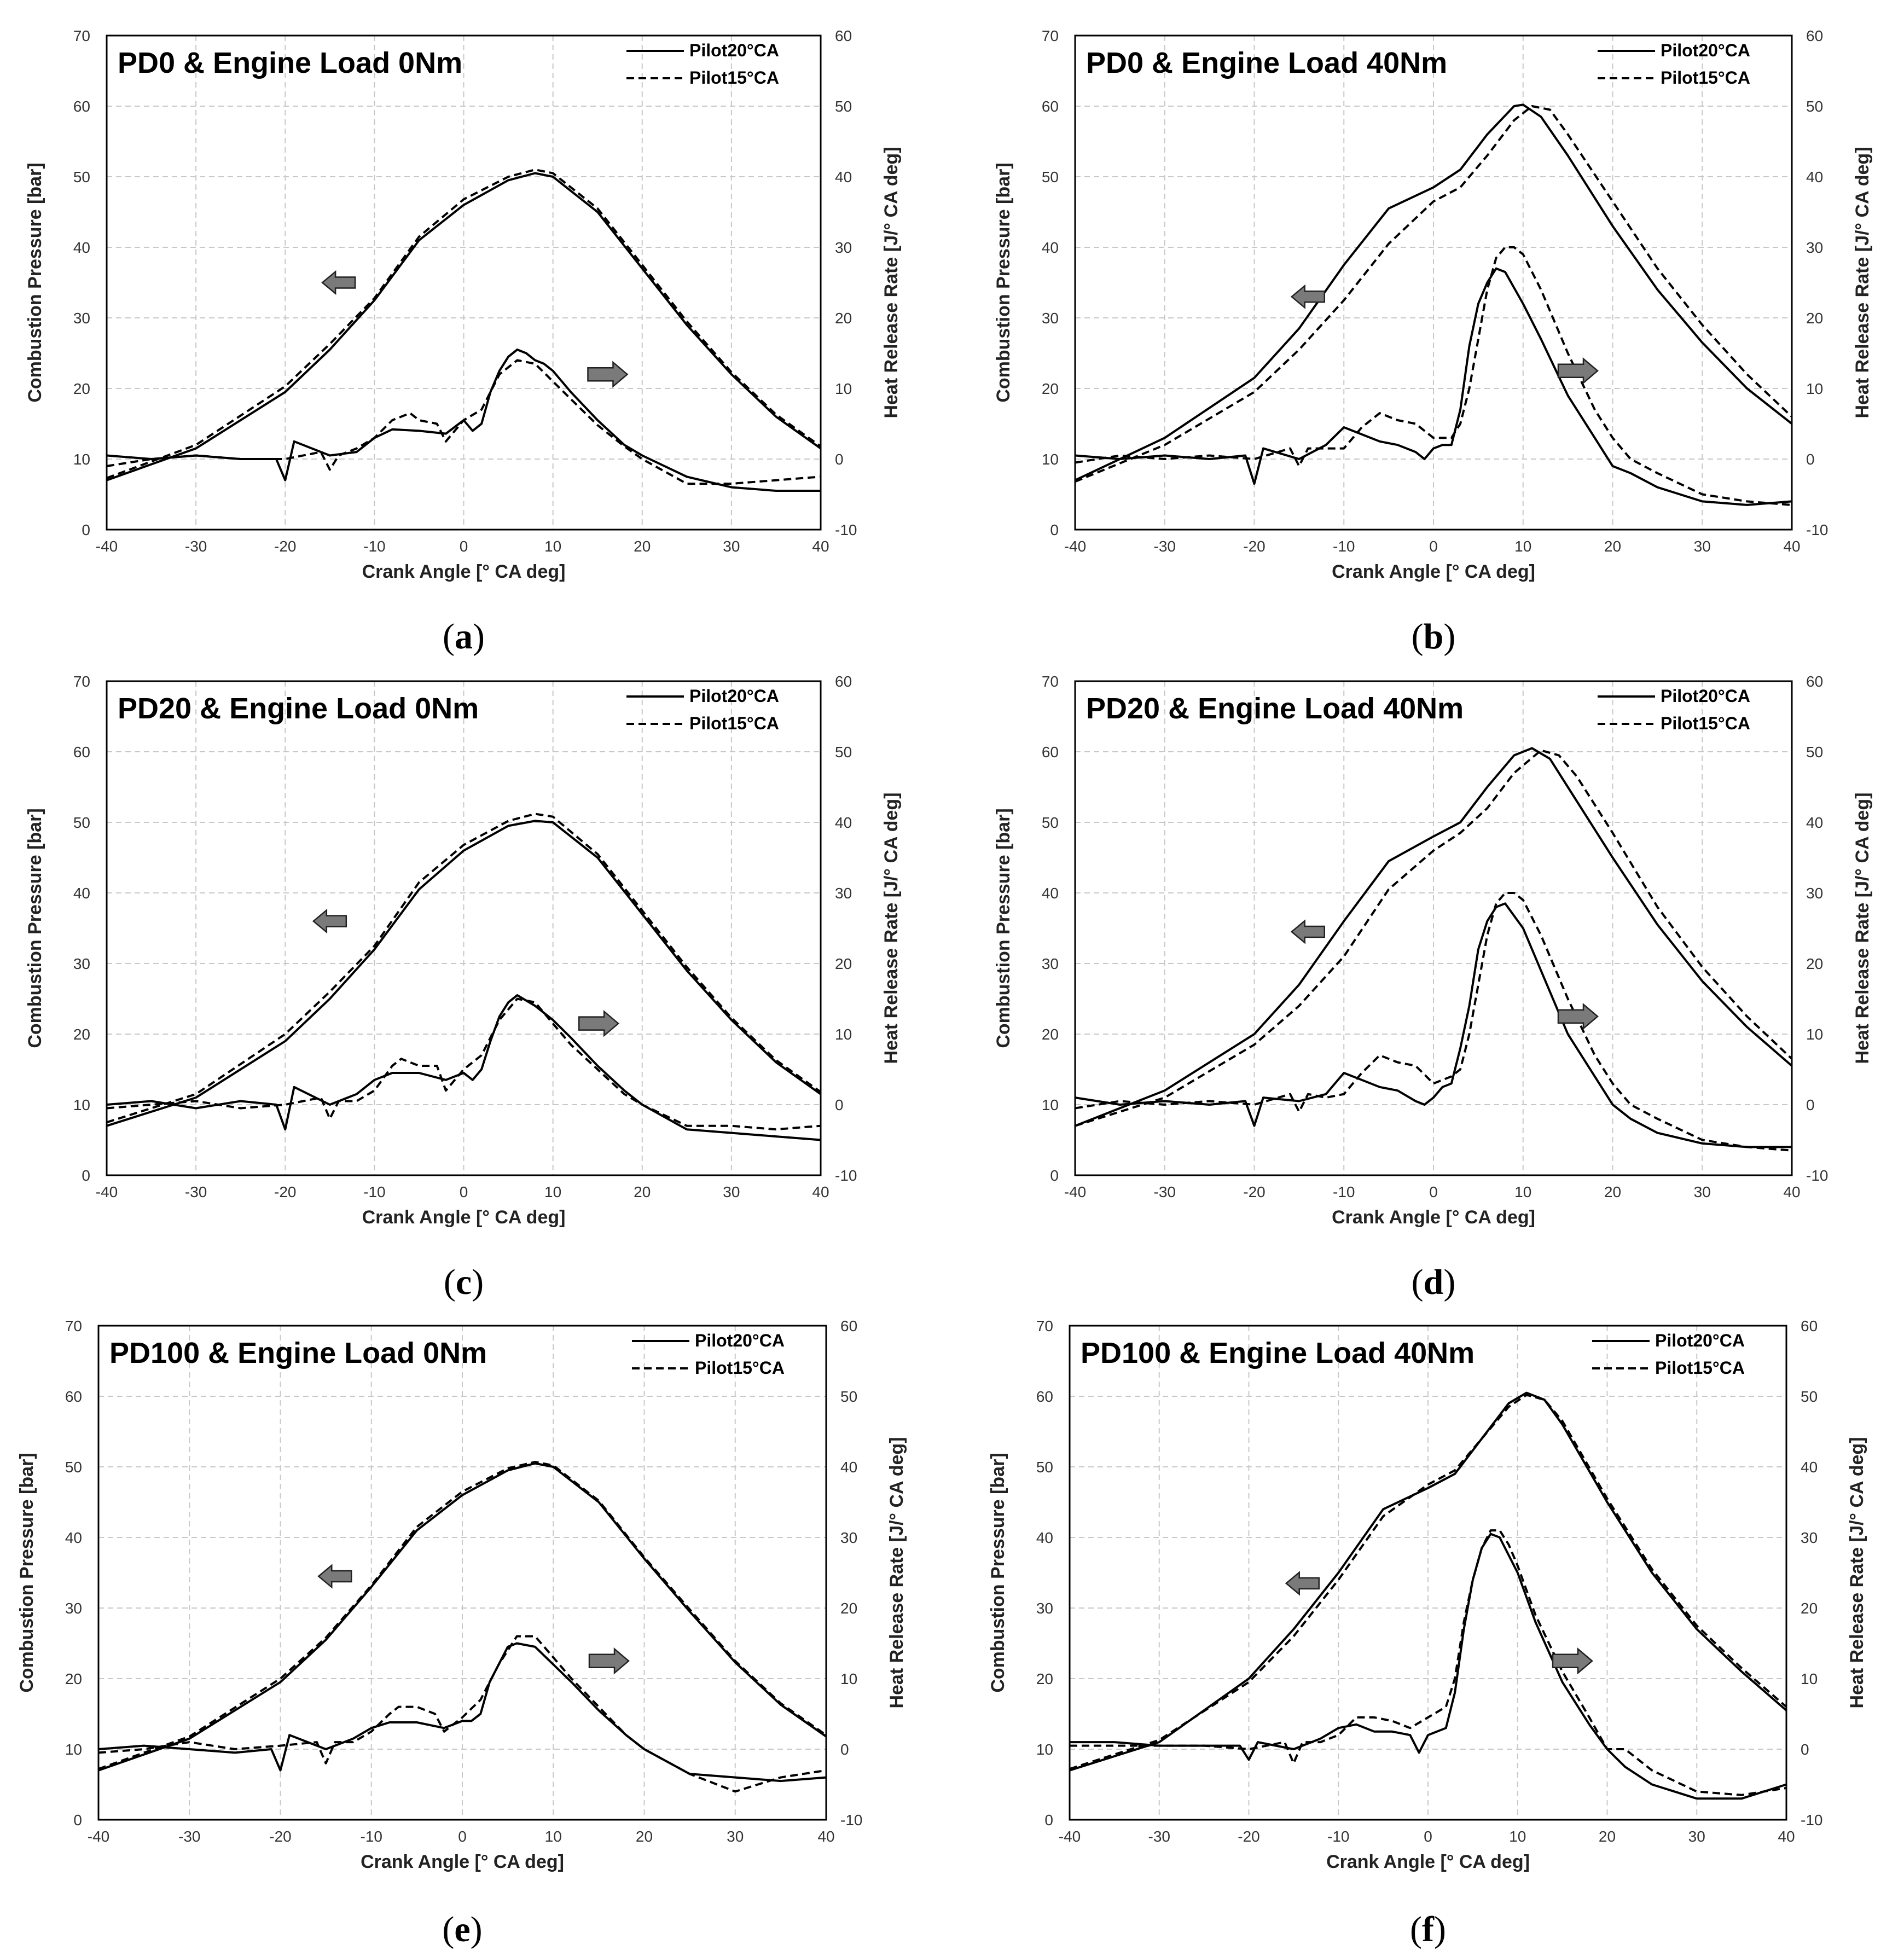  I want to click on panel-caption: (f), so click(1428, 1929).